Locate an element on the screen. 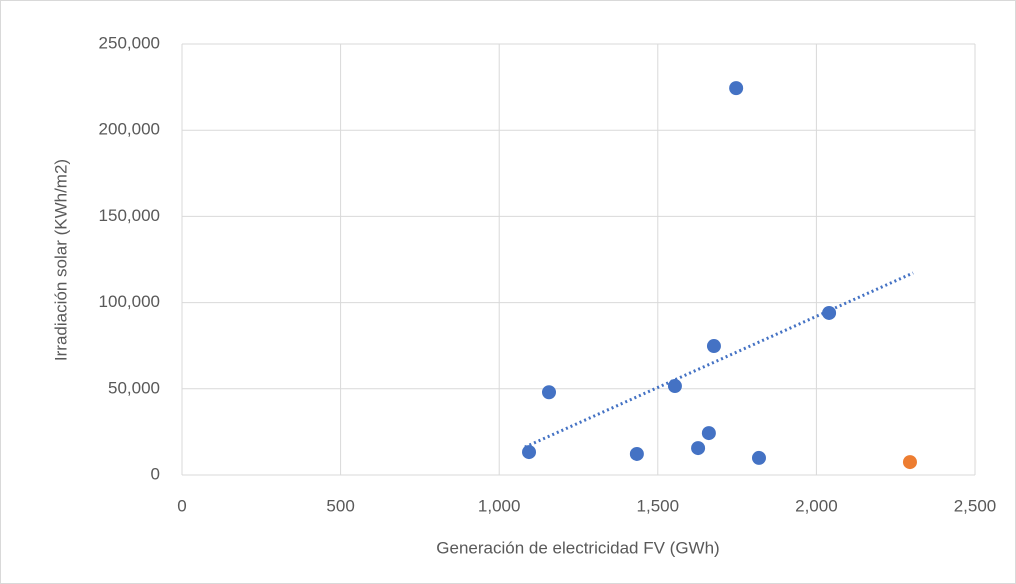 The image size is (1016, 584). y-tick-label: 200,000 is located at coordinates (129, 129).